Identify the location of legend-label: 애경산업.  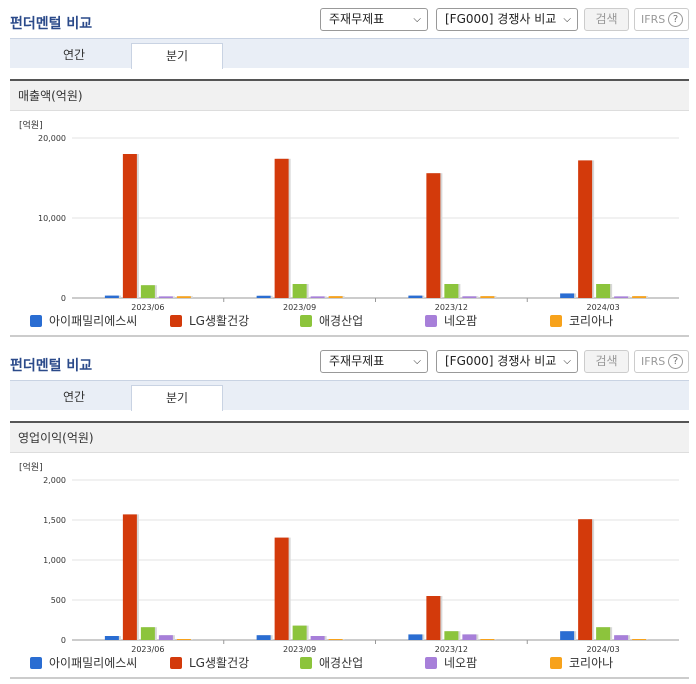
(341, 321).